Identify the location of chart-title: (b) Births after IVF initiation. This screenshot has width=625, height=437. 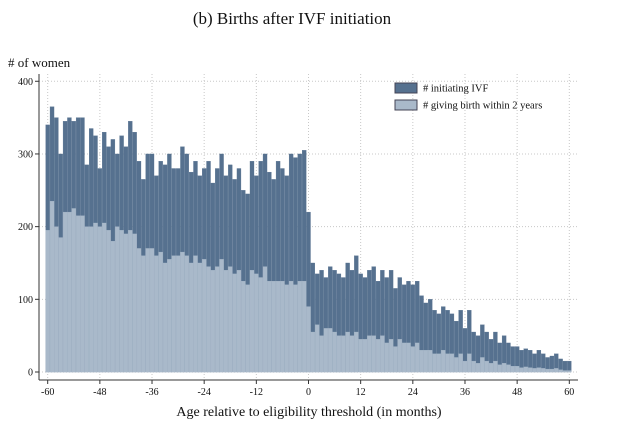
(292, 18).